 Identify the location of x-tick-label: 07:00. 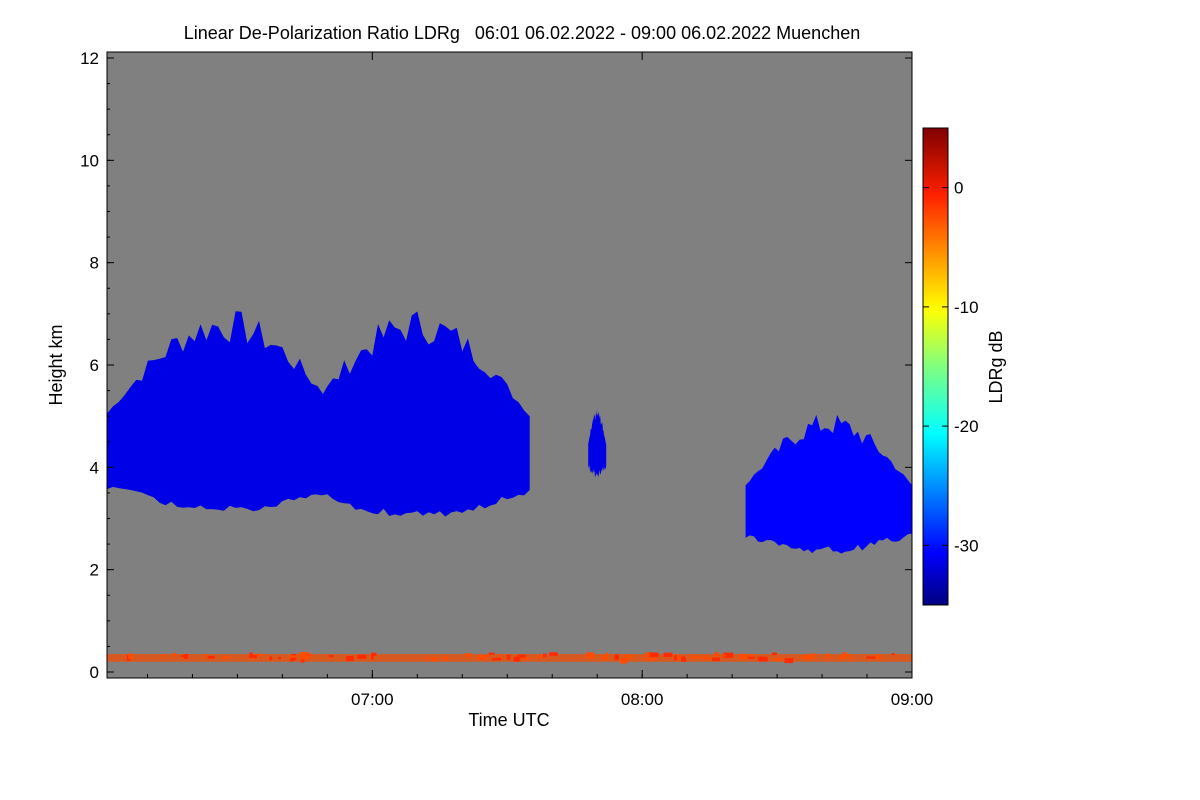
(372, 699).